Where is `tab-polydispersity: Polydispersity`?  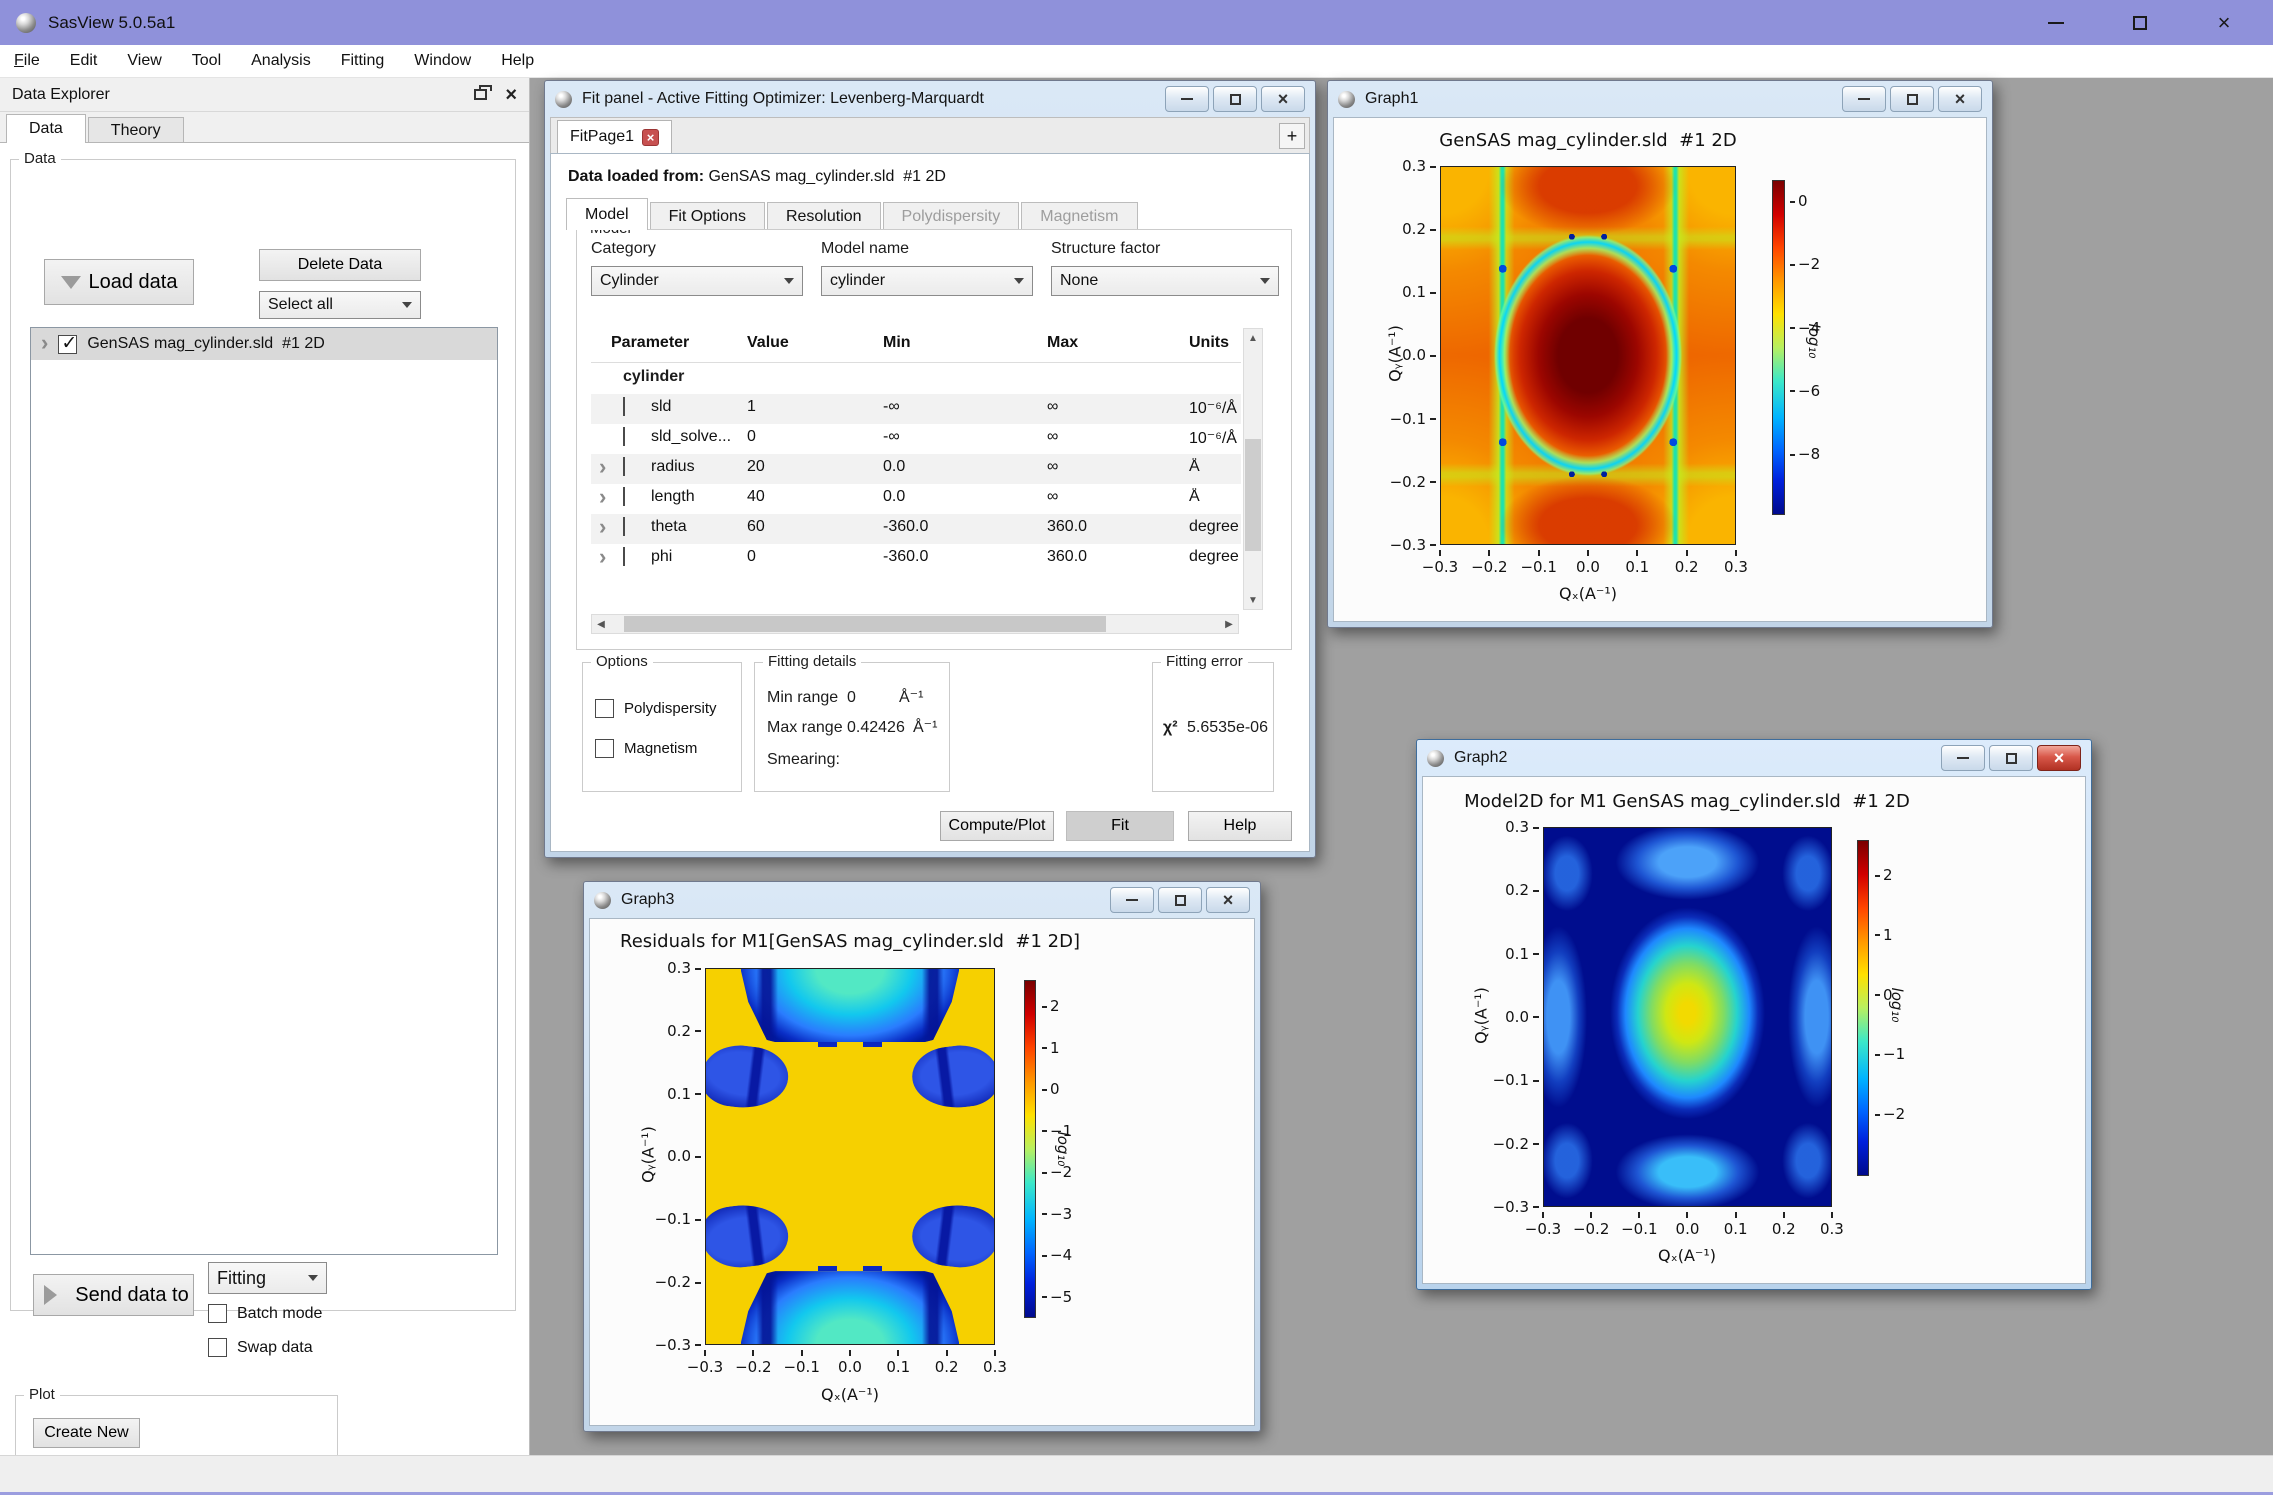 tab-polydispersity: Polydispersity is located at coordinates (951, 216).